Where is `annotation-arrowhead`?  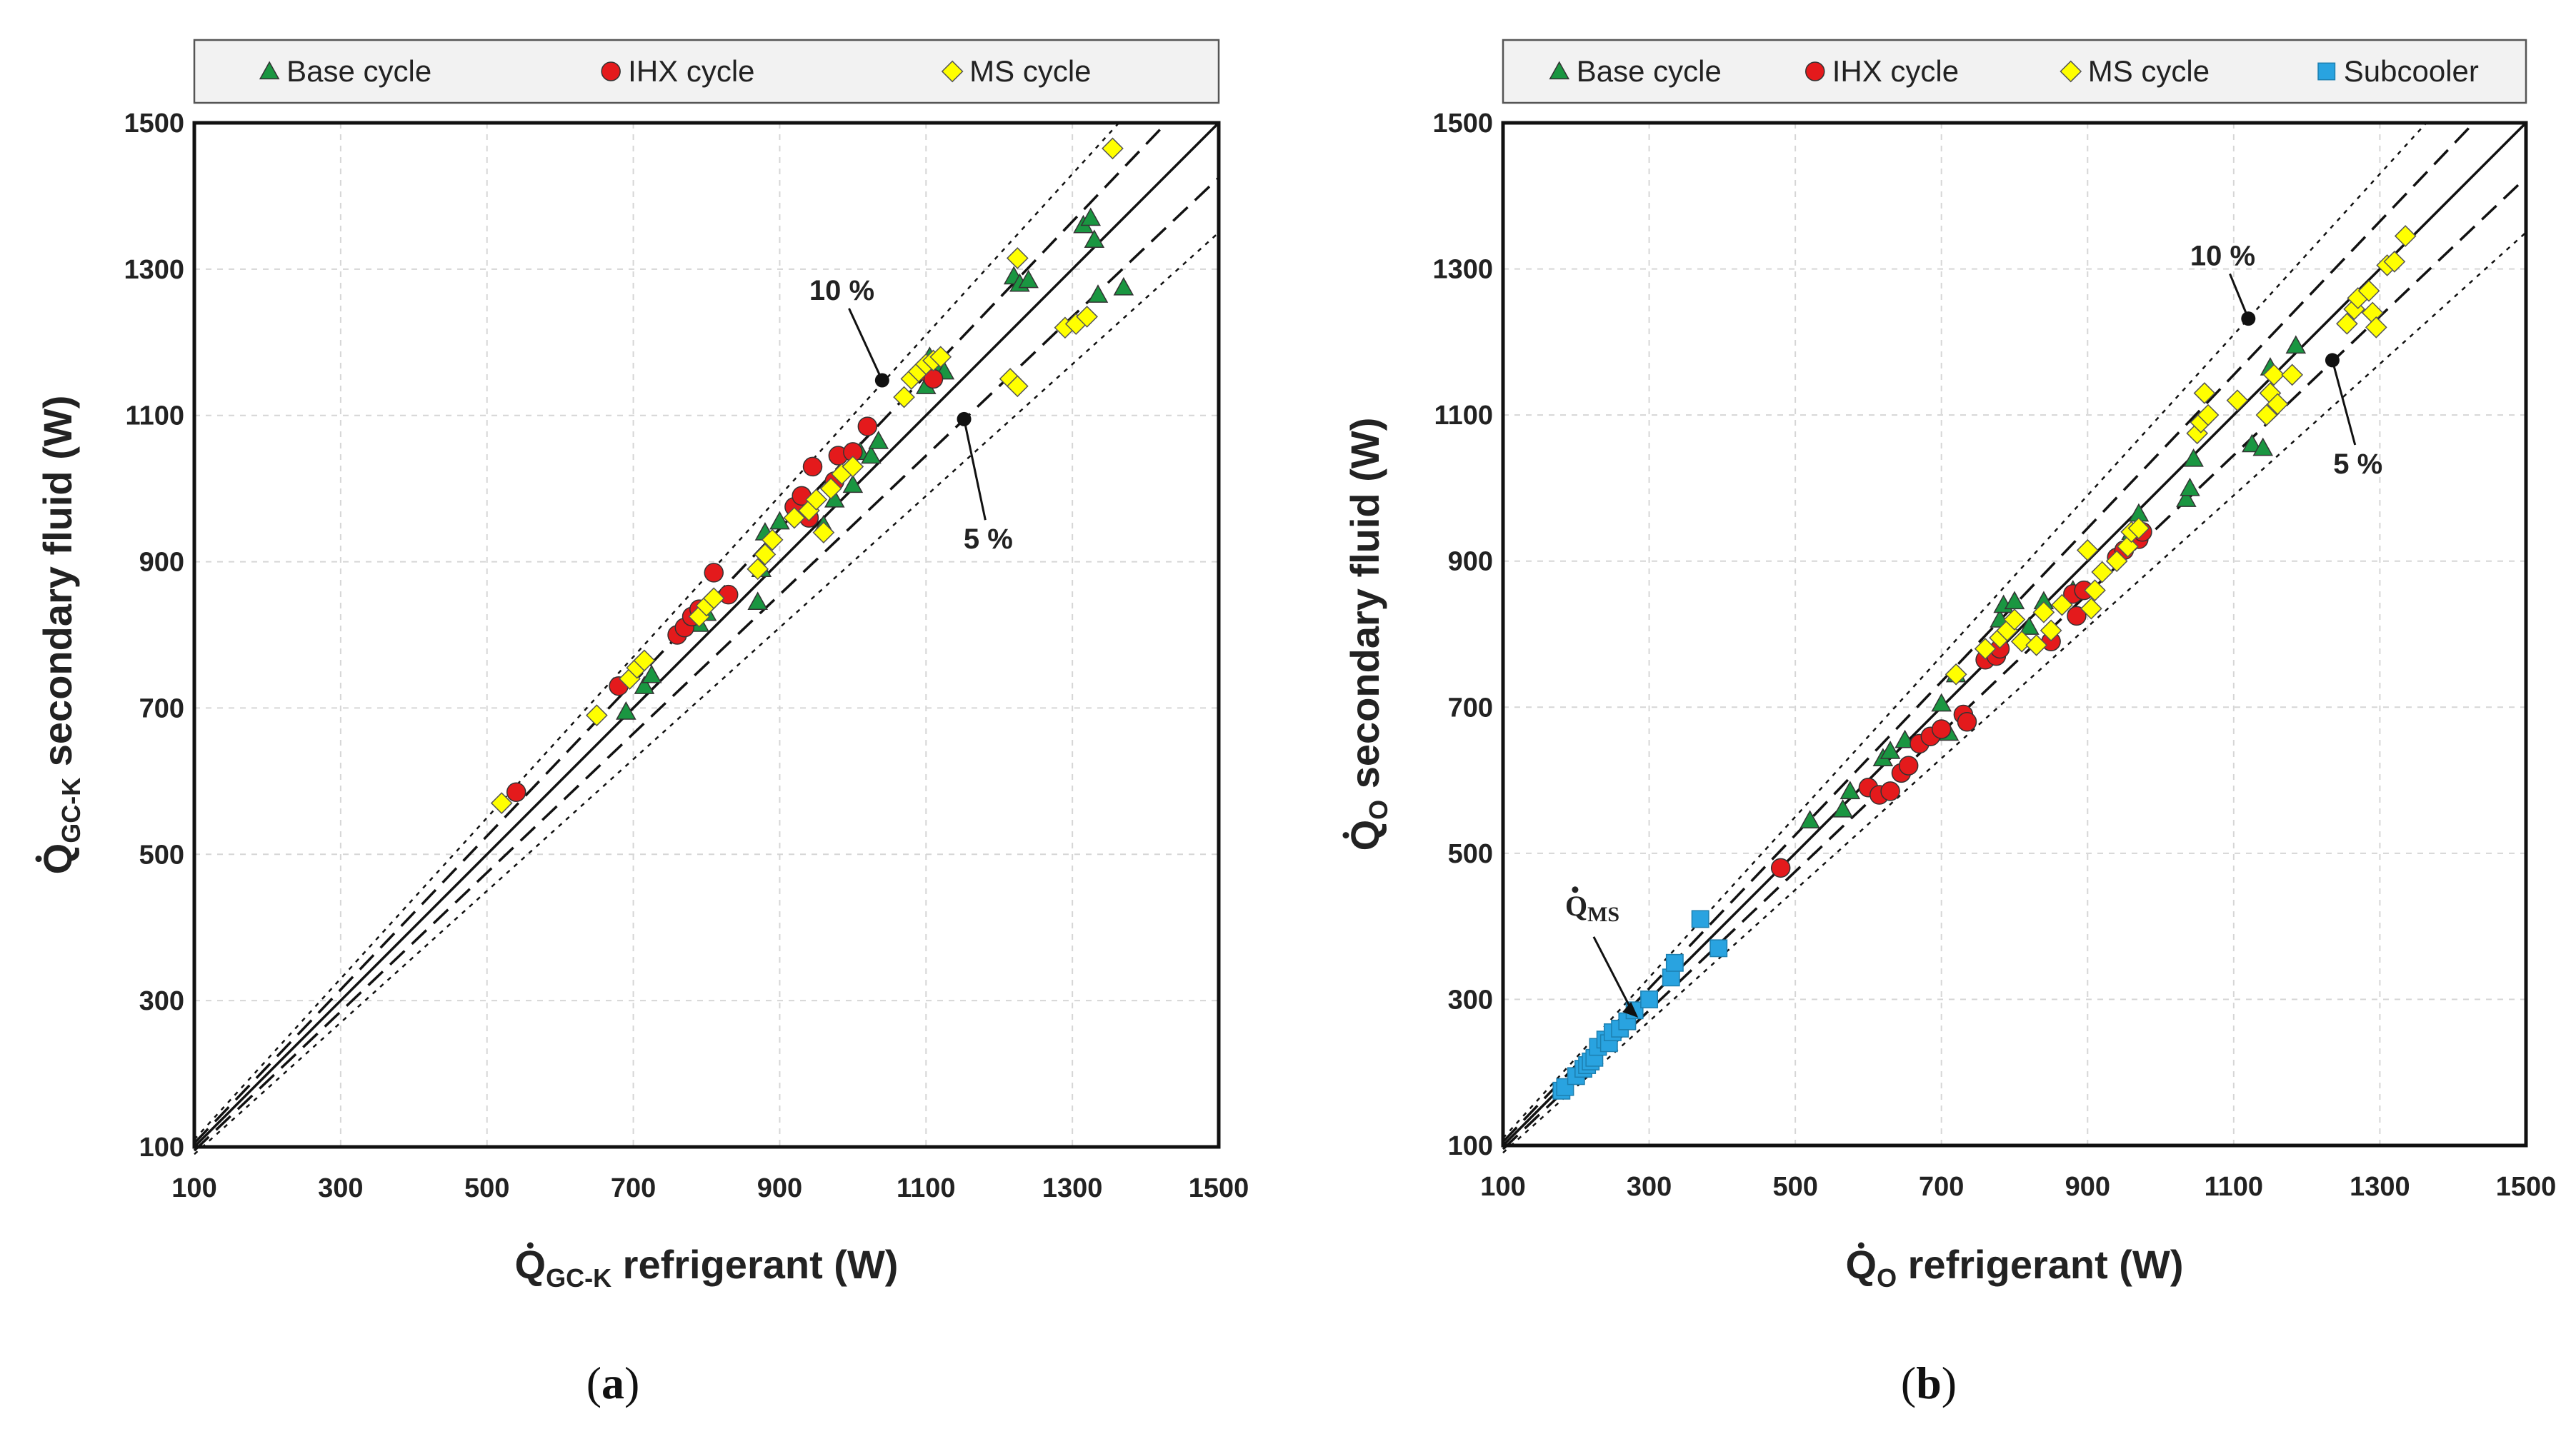
annotation-arrowhead is located at coordinates (1631, 1010).